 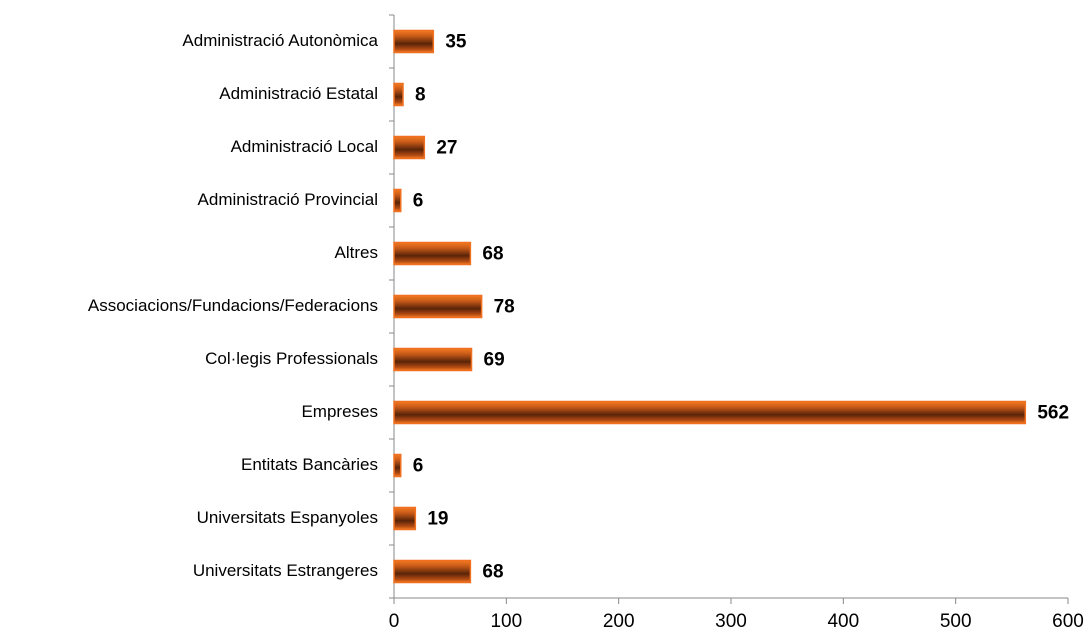 I want to click on x-tick-label: 300, so click(x=731, y=621).